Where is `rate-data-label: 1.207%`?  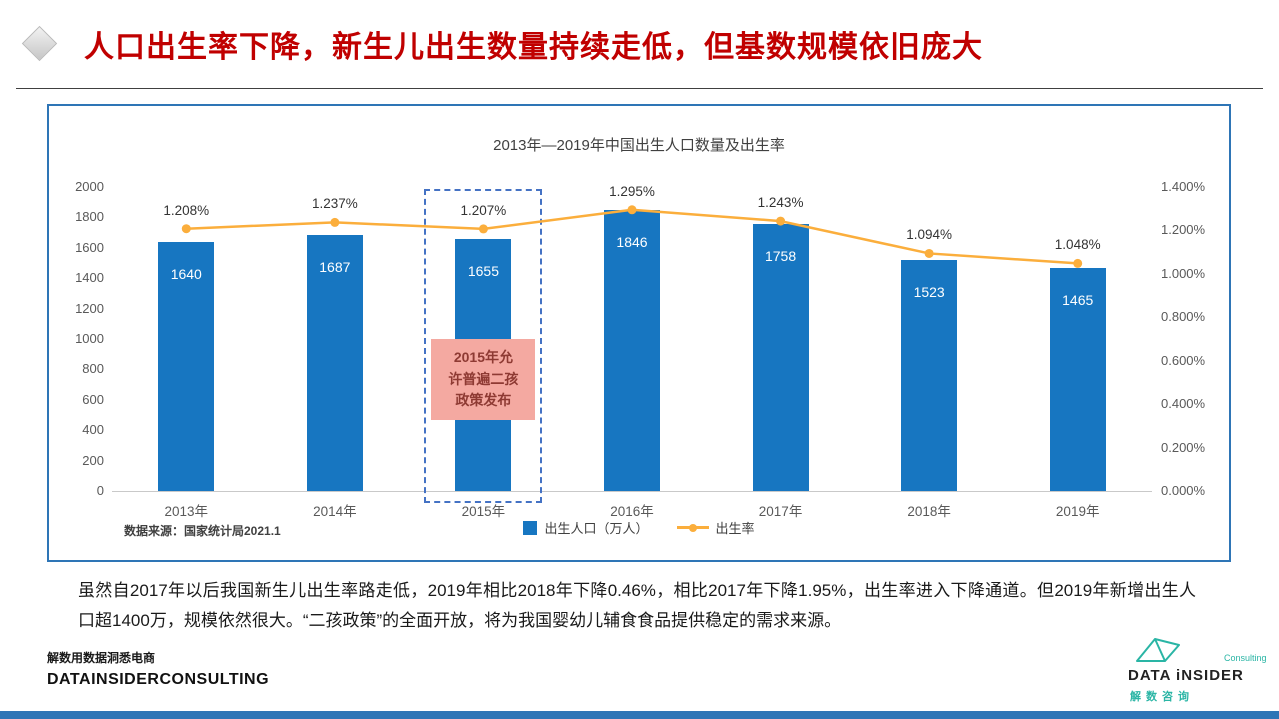 rate-data-label: 1.207% is located at coordinates (483, 210).